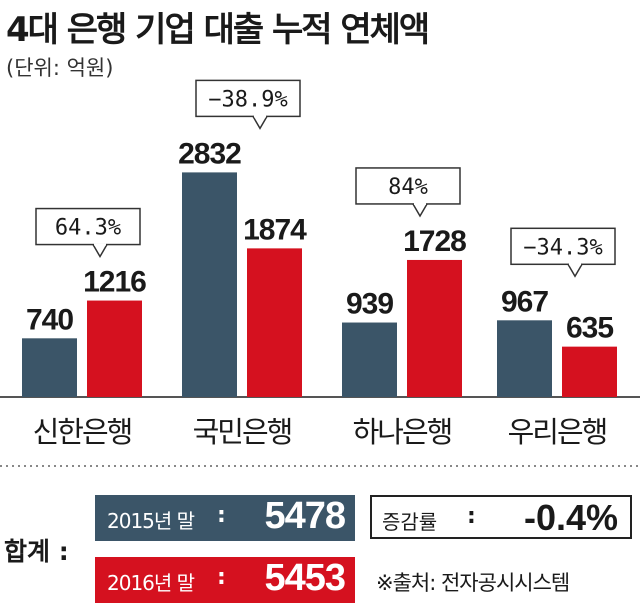 This screenshot has height=610, width=640. Describe the element at coordinates (305, 516) in the screenshot. I see `total-2015-value: 5478` at that location.